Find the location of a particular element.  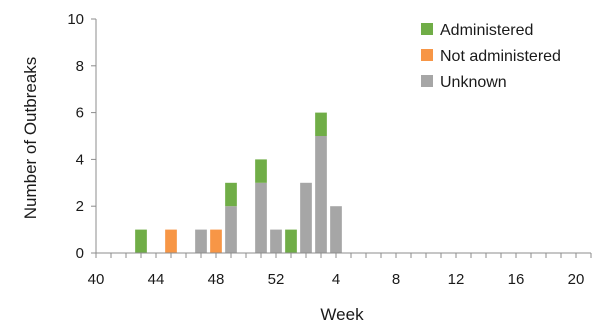

x-tick-label: 8 is located at coordinates (396, 279).